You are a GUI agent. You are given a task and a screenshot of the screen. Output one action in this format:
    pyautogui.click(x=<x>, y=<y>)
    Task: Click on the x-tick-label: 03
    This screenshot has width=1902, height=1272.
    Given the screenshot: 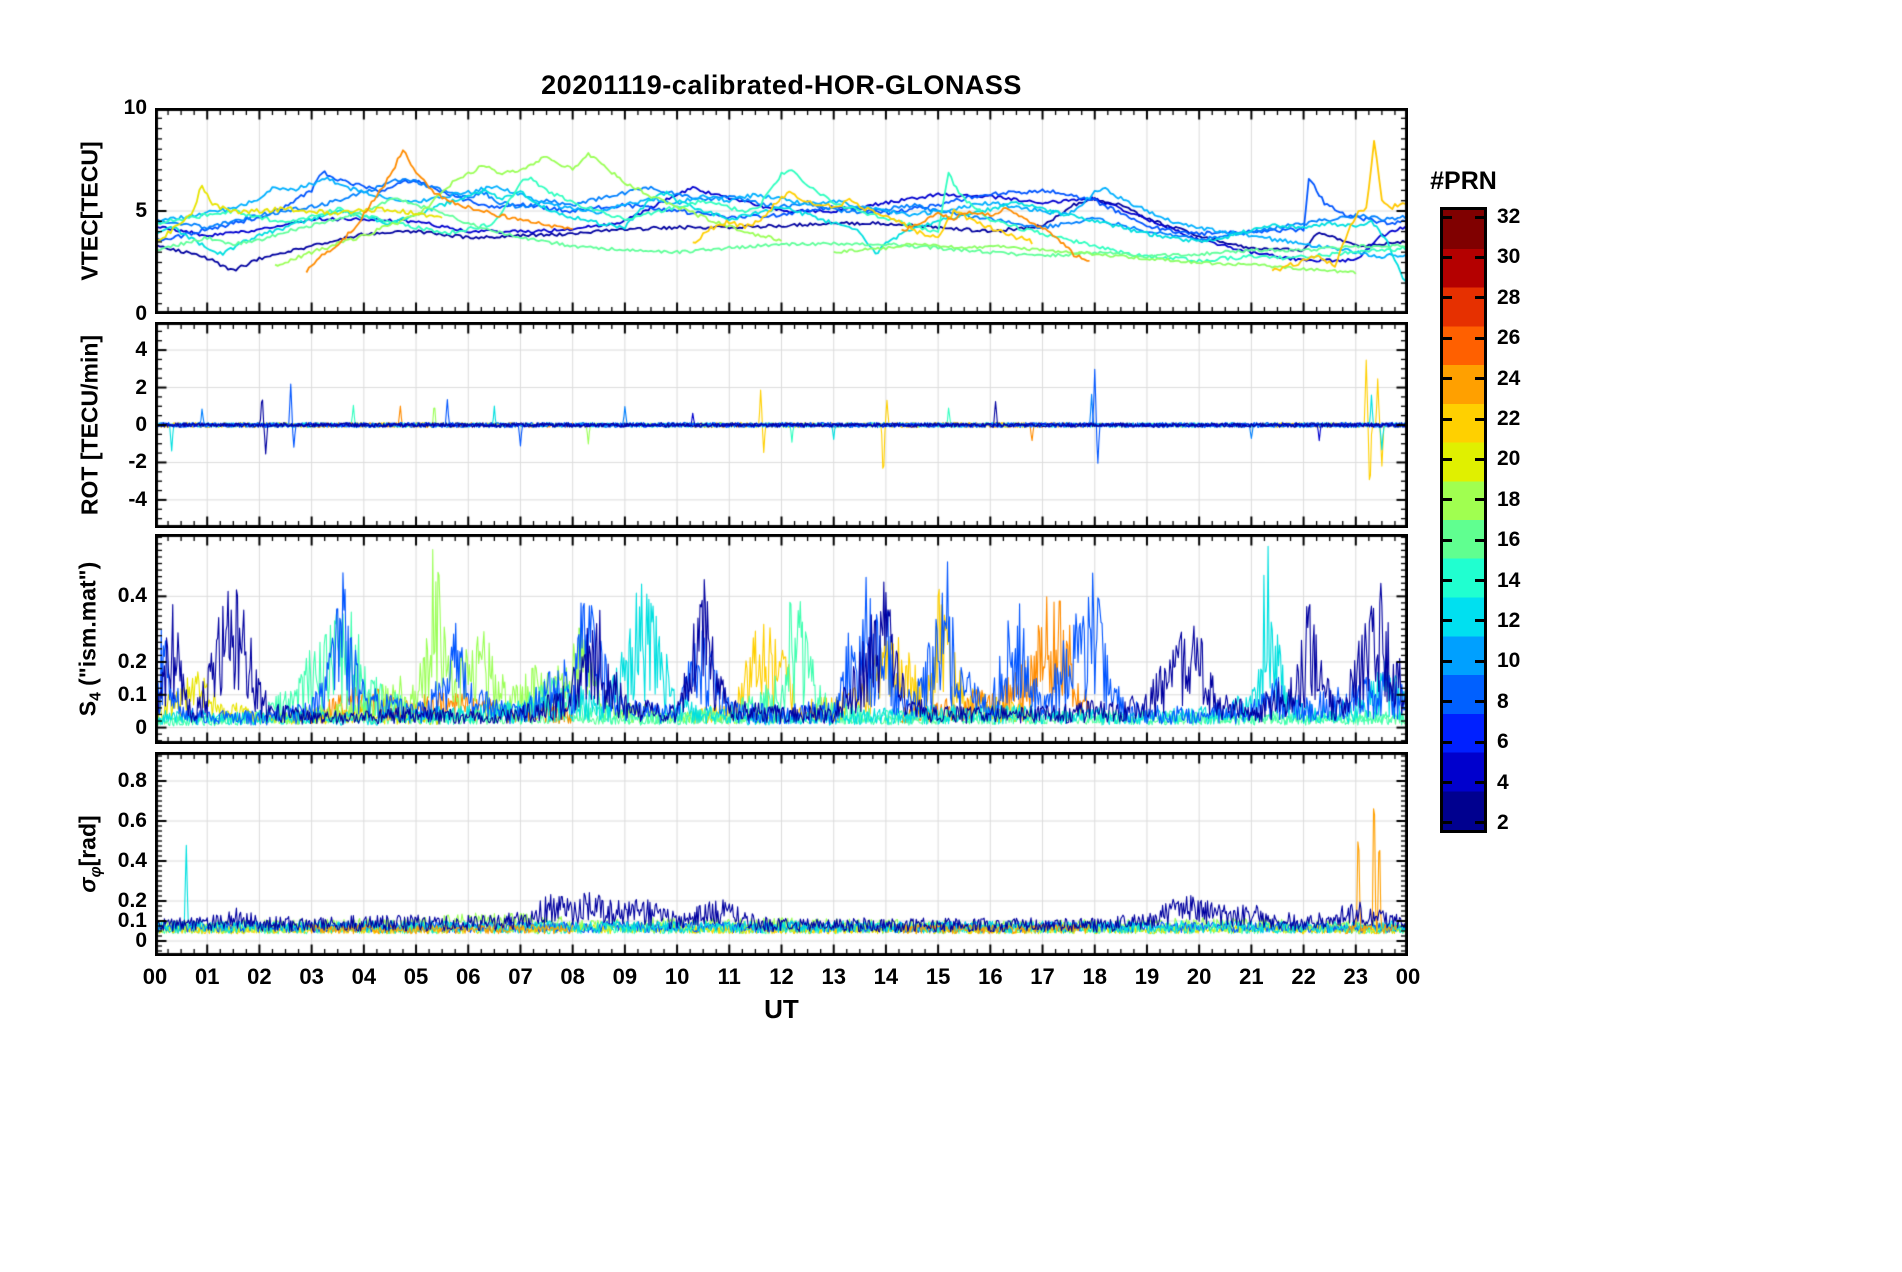 What is the action you would take?
    pyautogui.click(x=311, y=976)
    